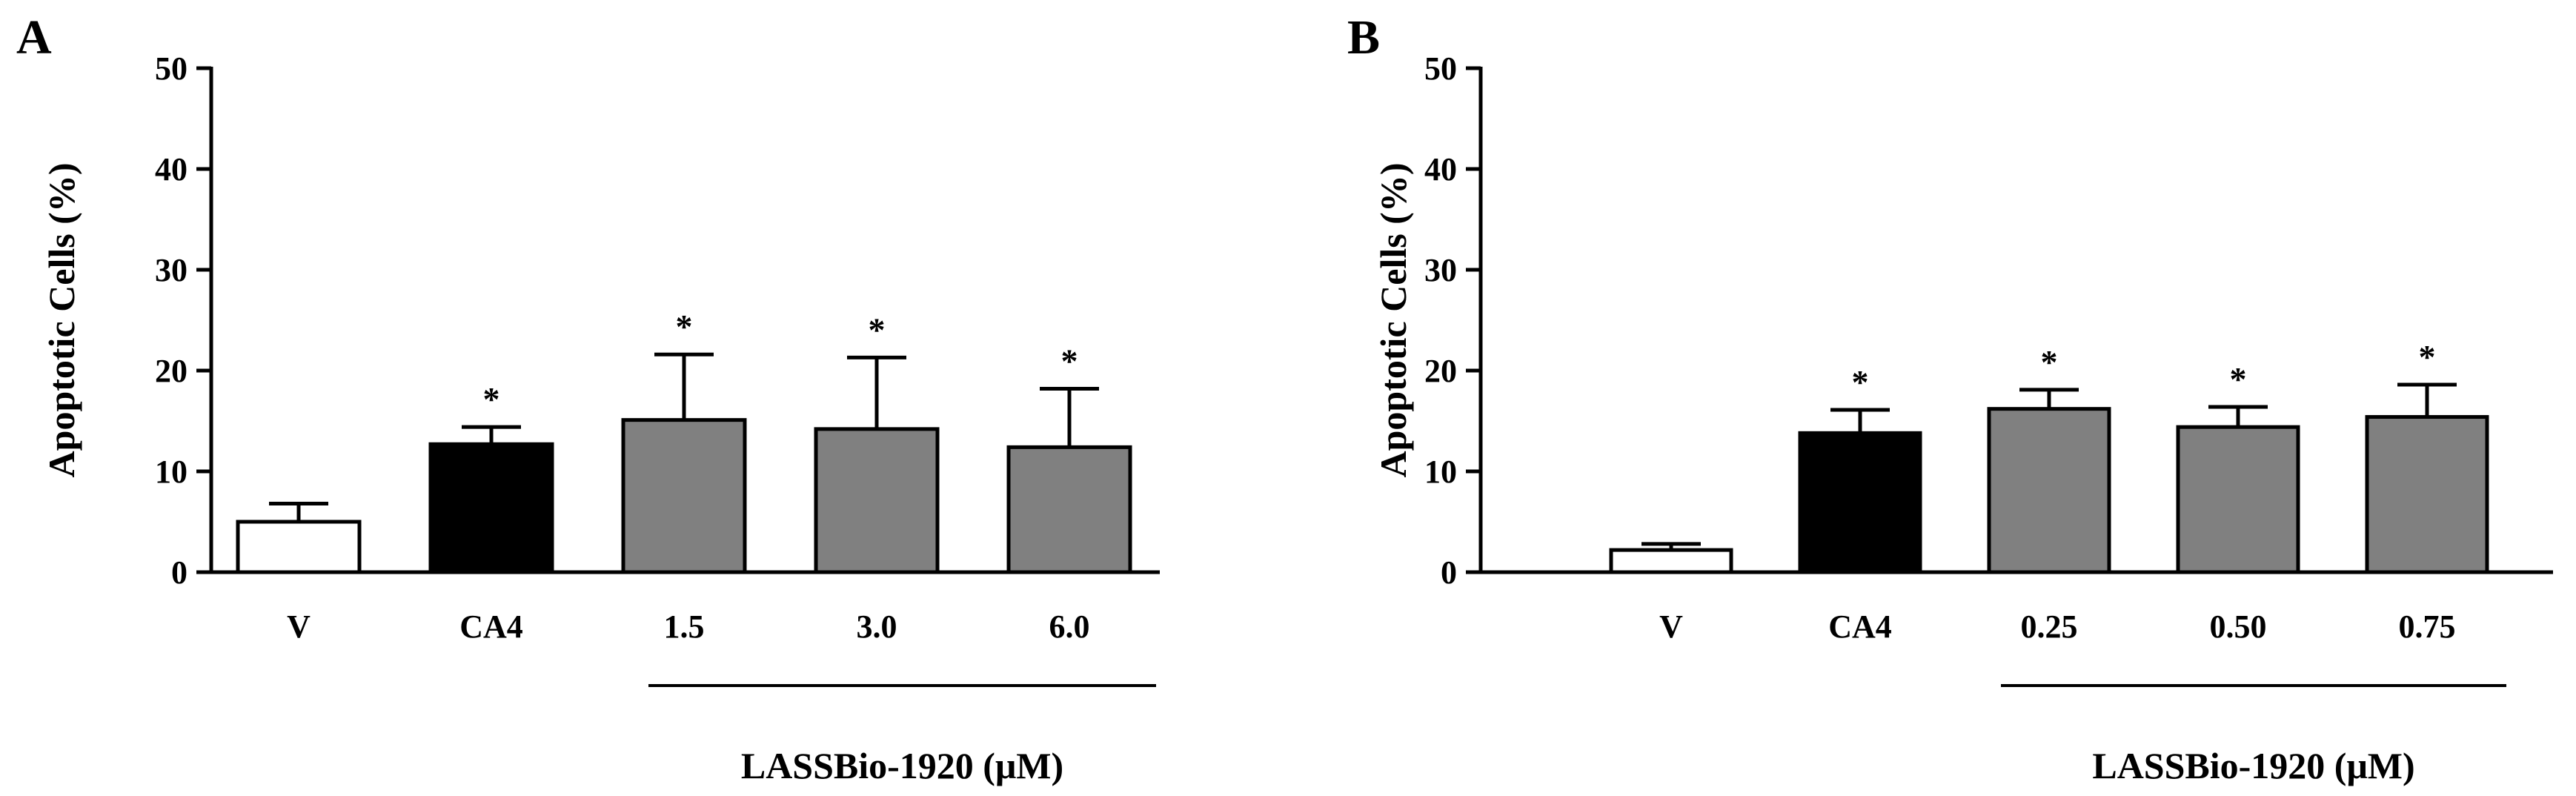 The width and height of the screenshot is (2576, 796). What do you see at coordinates (34, 37) in the screenshot?
I see `panel-letter: A` at bounding box center [34, 37].